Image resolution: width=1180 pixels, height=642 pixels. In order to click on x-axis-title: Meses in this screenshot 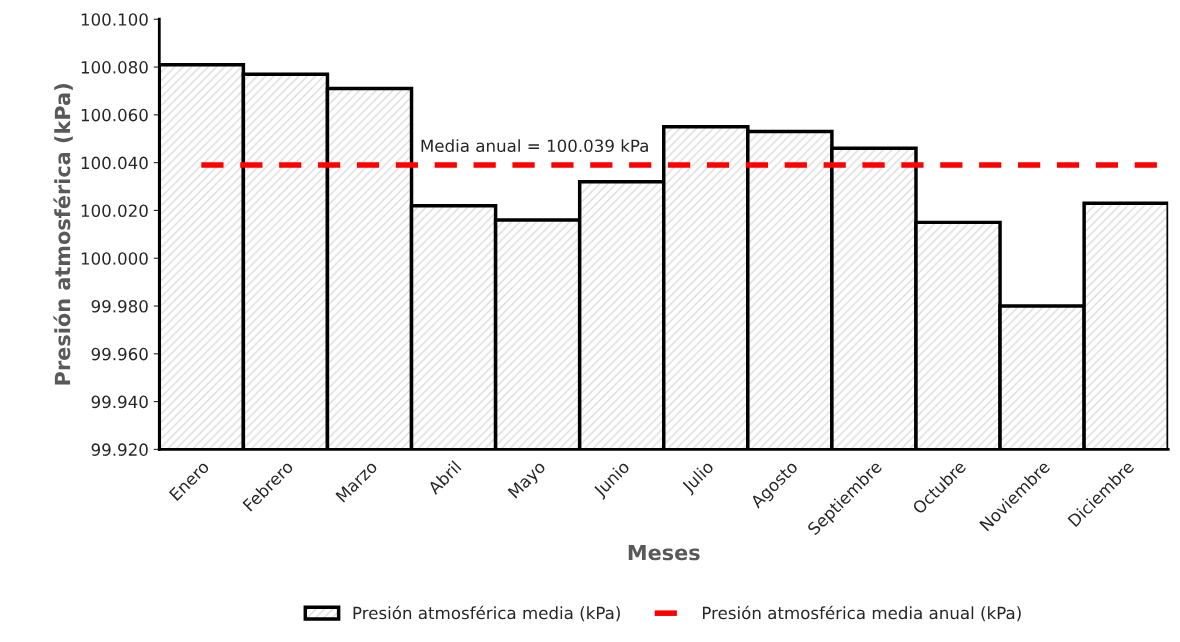, I will do `click(664, 552)`.